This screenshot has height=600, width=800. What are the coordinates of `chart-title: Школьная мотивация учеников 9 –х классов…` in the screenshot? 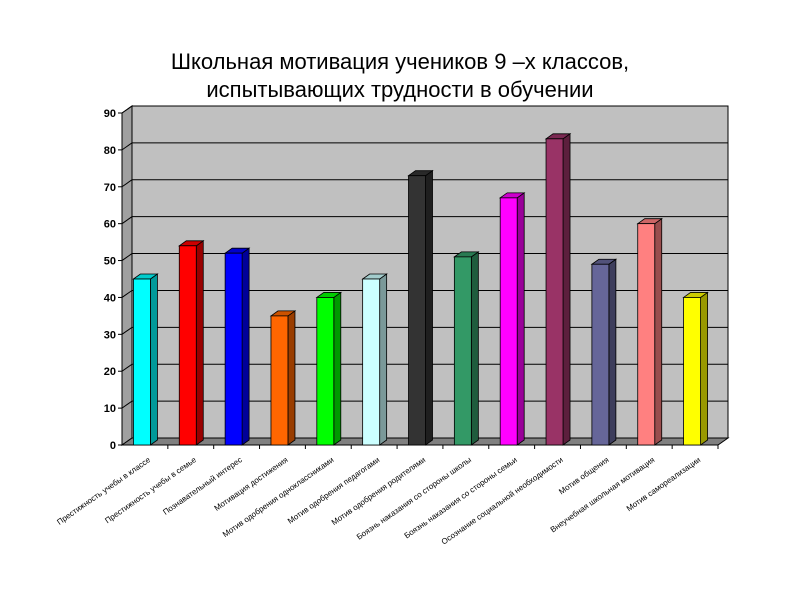 It's located at (400, 76).